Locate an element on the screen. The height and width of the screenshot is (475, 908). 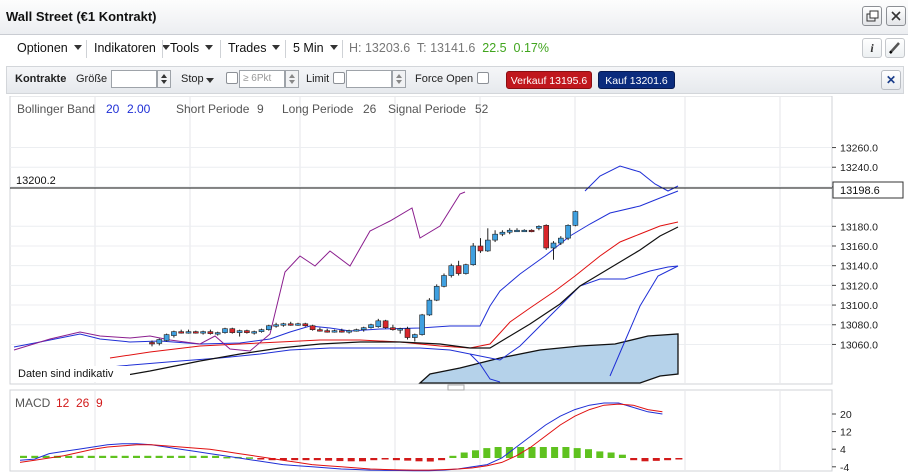
bollinger-lower-tail is located at coordinates (485, 368).